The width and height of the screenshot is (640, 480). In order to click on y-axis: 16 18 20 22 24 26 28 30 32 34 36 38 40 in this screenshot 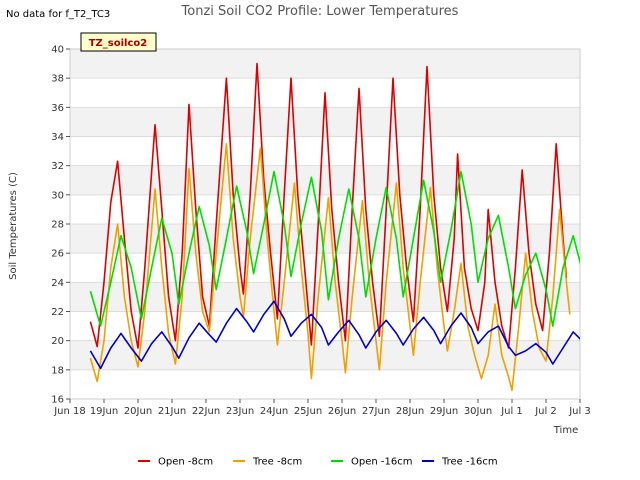, I will do `click(60, 225)`.